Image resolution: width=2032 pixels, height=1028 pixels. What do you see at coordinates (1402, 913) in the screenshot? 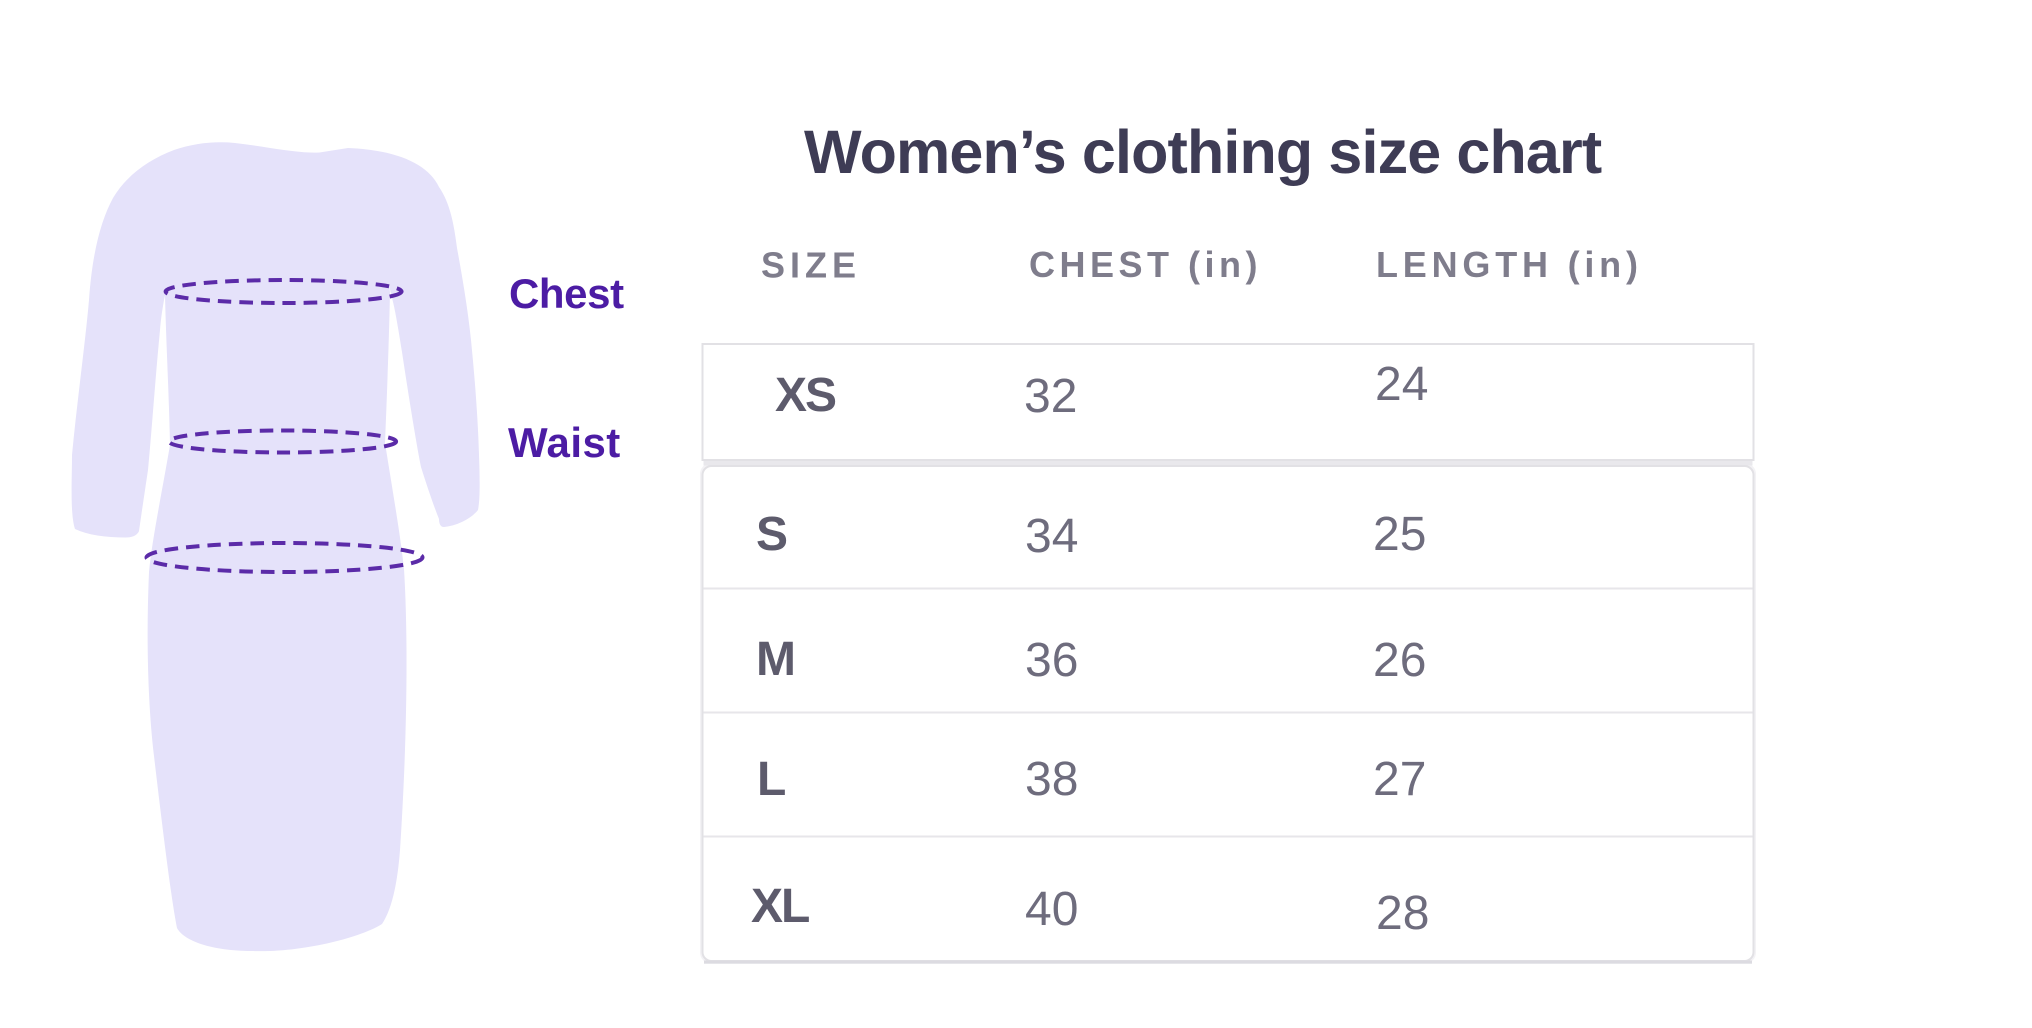
I see `svg-text: 28` at bounding box center [1402, 913].